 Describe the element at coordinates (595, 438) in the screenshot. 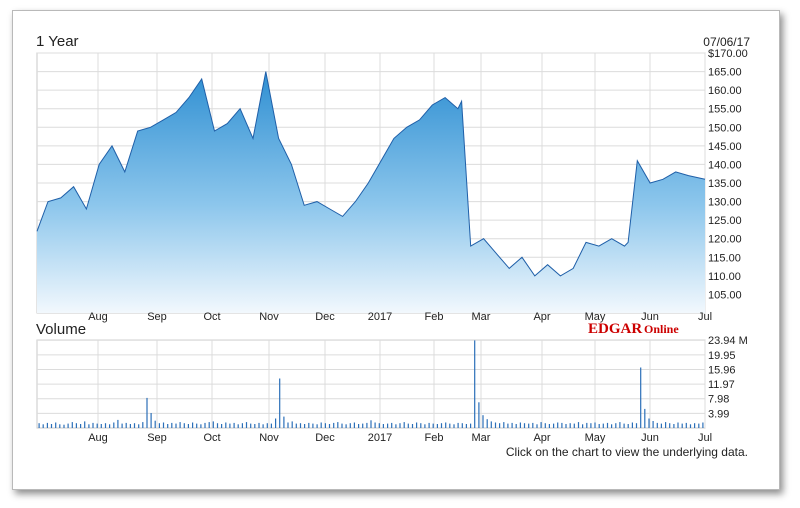

I see `volume-x-tick-label: May` at that location.